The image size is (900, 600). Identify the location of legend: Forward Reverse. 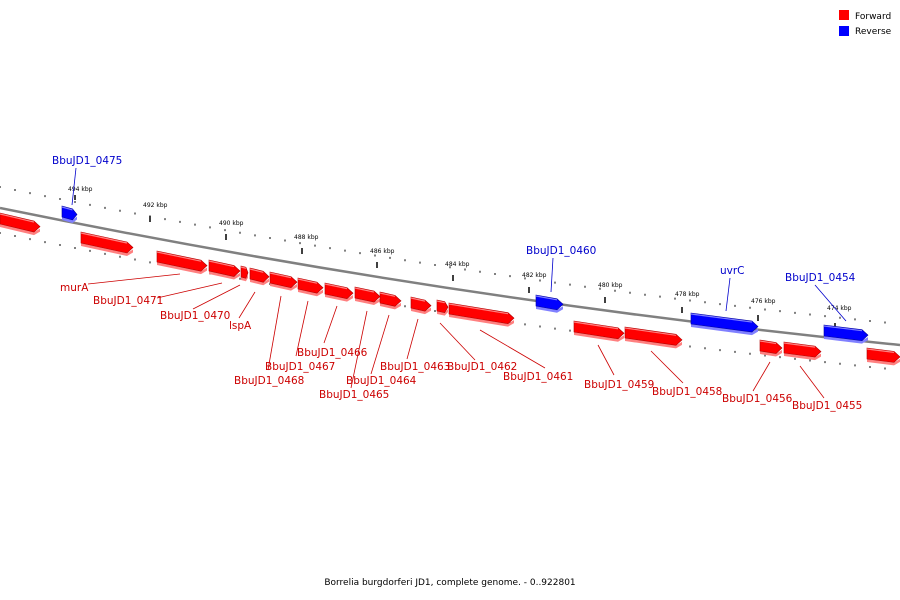
(865, 23).